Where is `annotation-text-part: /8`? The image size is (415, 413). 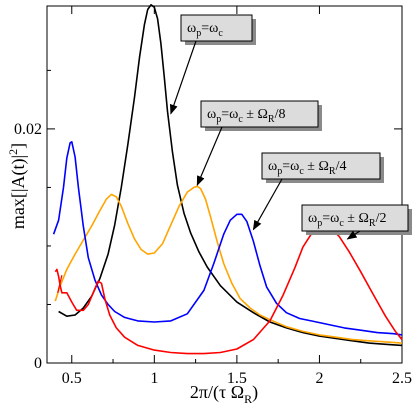
annotation-text-part: /8 is located at coordinates (280, 114).